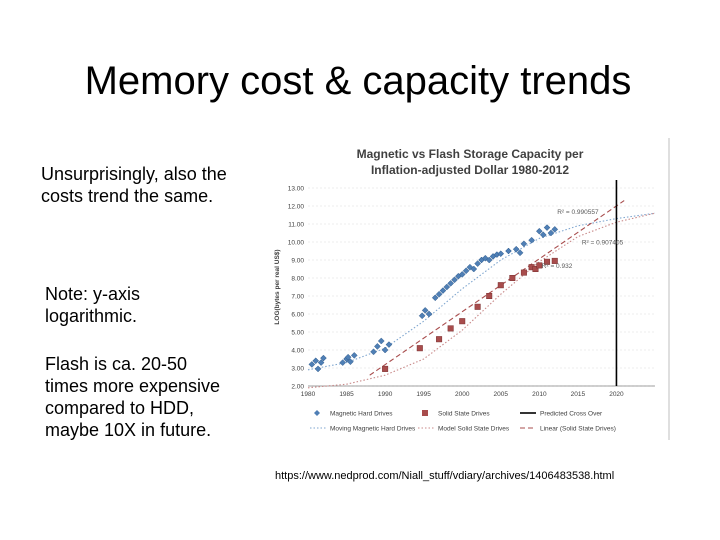 The width and height of the screenshot is (720, 540). I want to click on legend-label: Magnetic Hard Drives, so click(361, 414).